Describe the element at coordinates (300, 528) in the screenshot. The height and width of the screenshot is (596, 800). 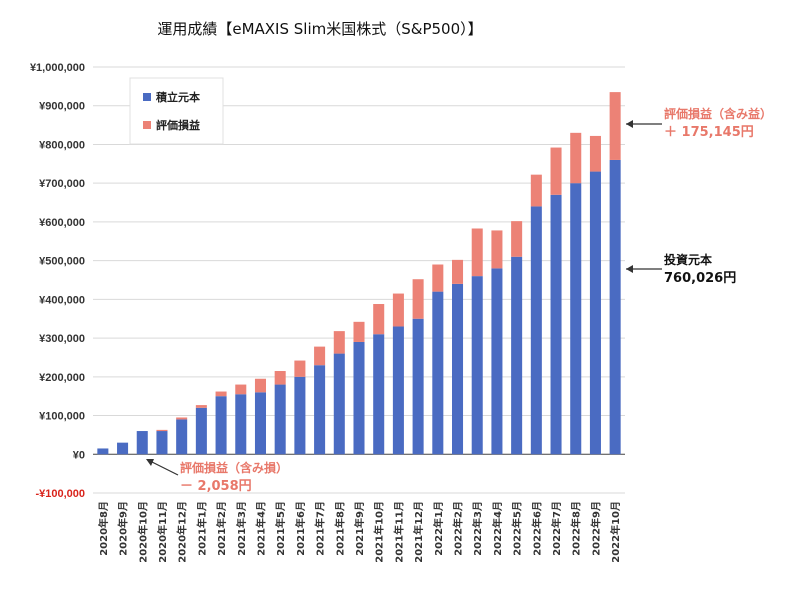
I see `x-tick-label: 2021年6月` at that location.